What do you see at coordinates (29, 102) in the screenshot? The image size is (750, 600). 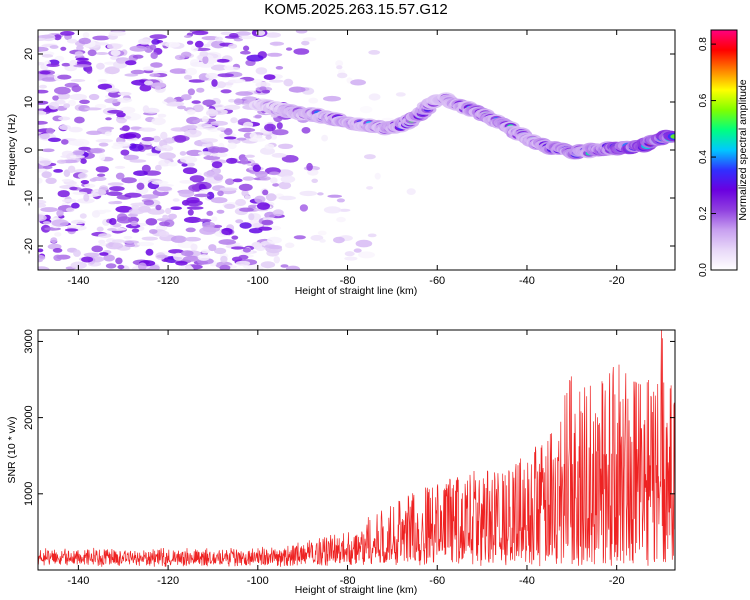 I see `y-tick-label: 10` at bounding box center [29, 102].